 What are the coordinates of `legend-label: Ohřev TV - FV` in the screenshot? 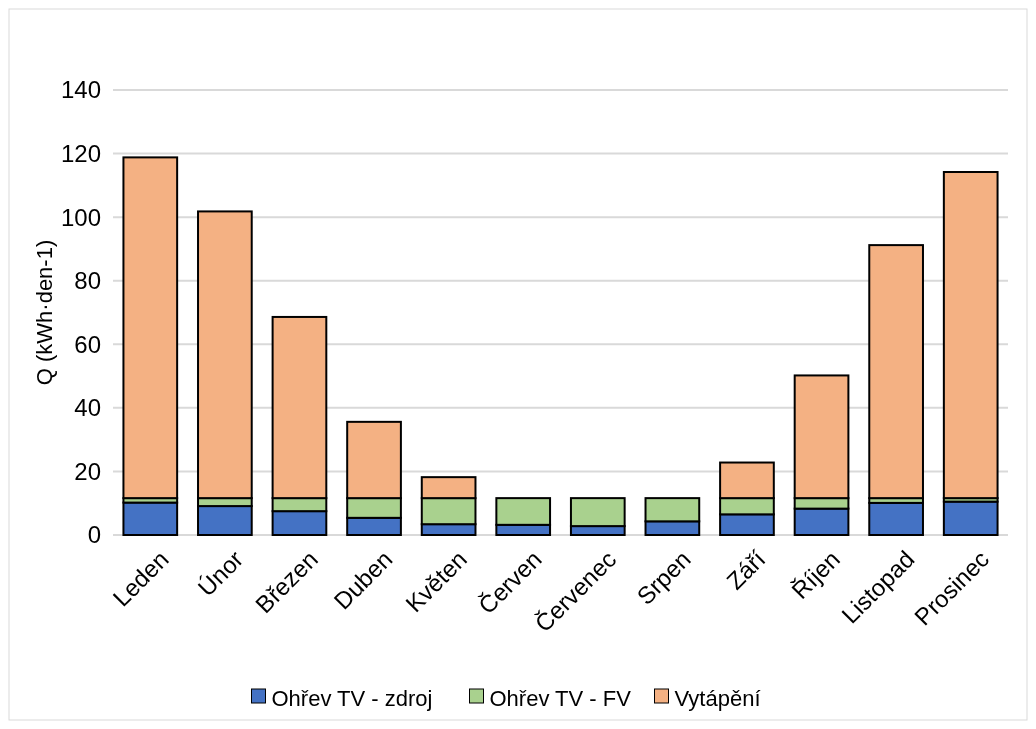 It's located at (560, 698).